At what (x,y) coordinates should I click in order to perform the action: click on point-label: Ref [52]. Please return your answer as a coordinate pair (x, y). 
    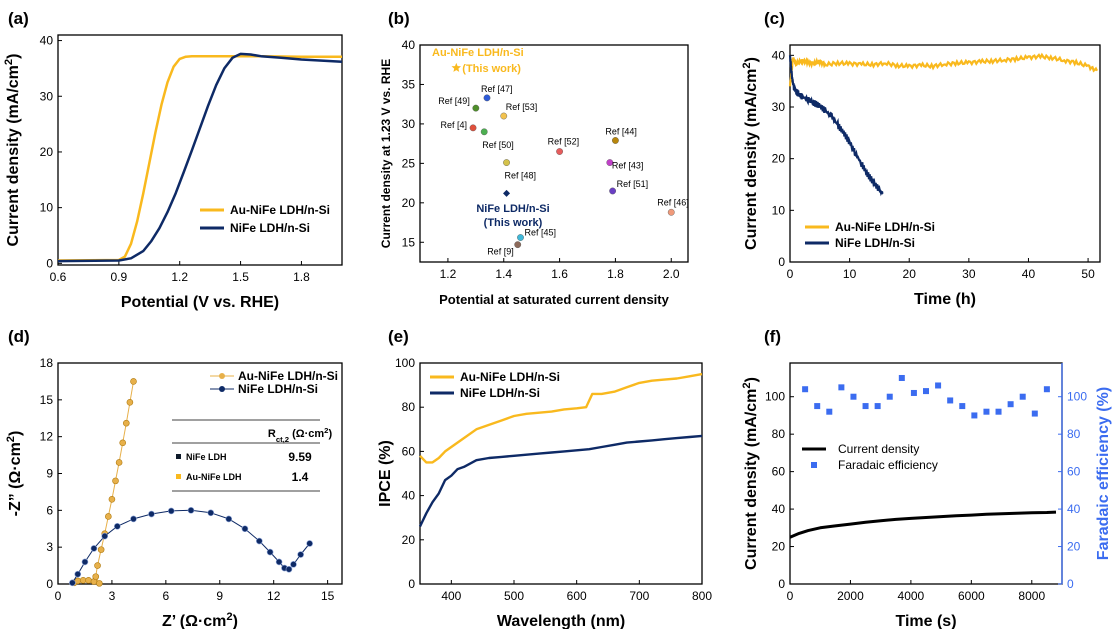
    Looking at the image, I should click on (564, 142).